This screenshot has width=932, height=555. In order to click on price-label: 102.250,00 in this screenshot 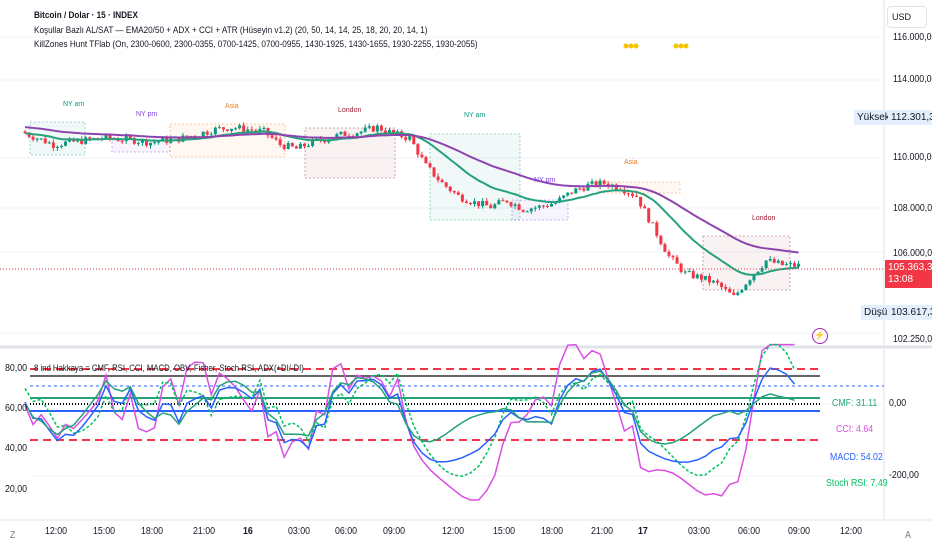, I will do `click(912, 339)`.